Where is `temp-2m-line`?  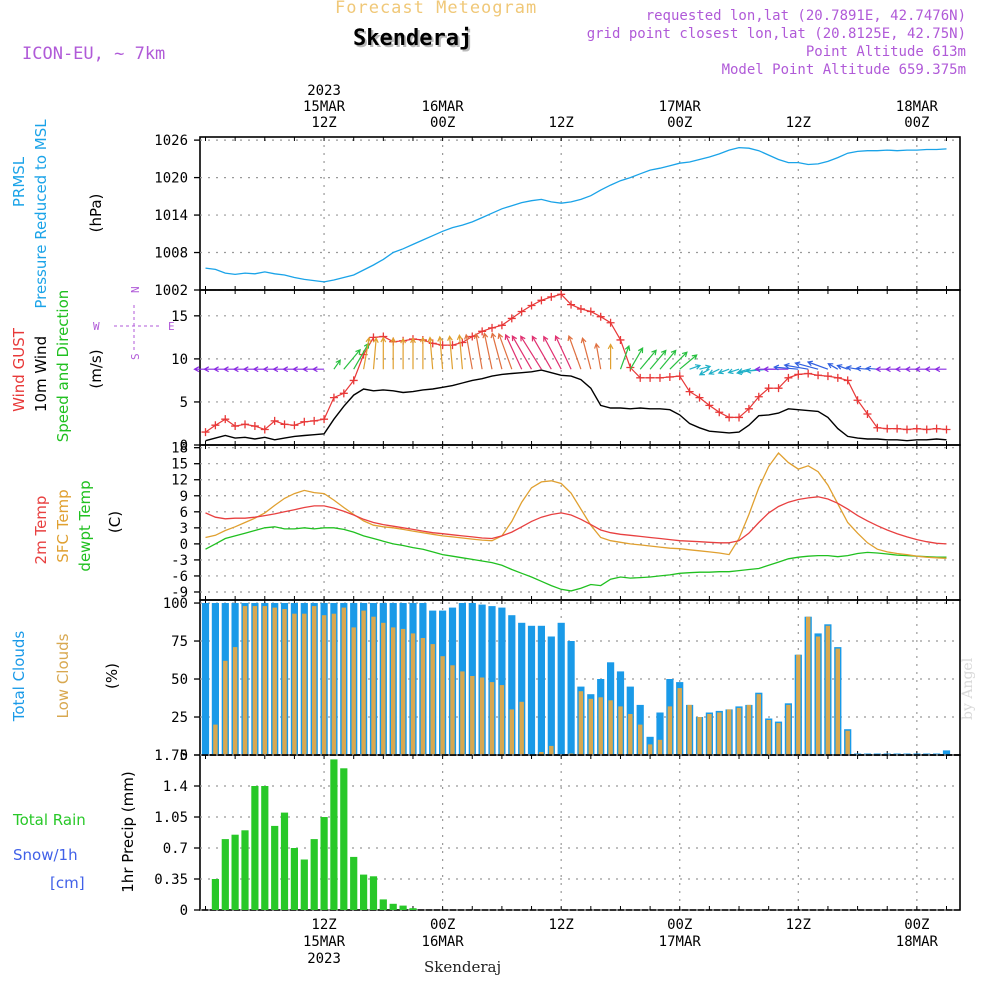 temp-2m-line is located at coordinates (576, 520).